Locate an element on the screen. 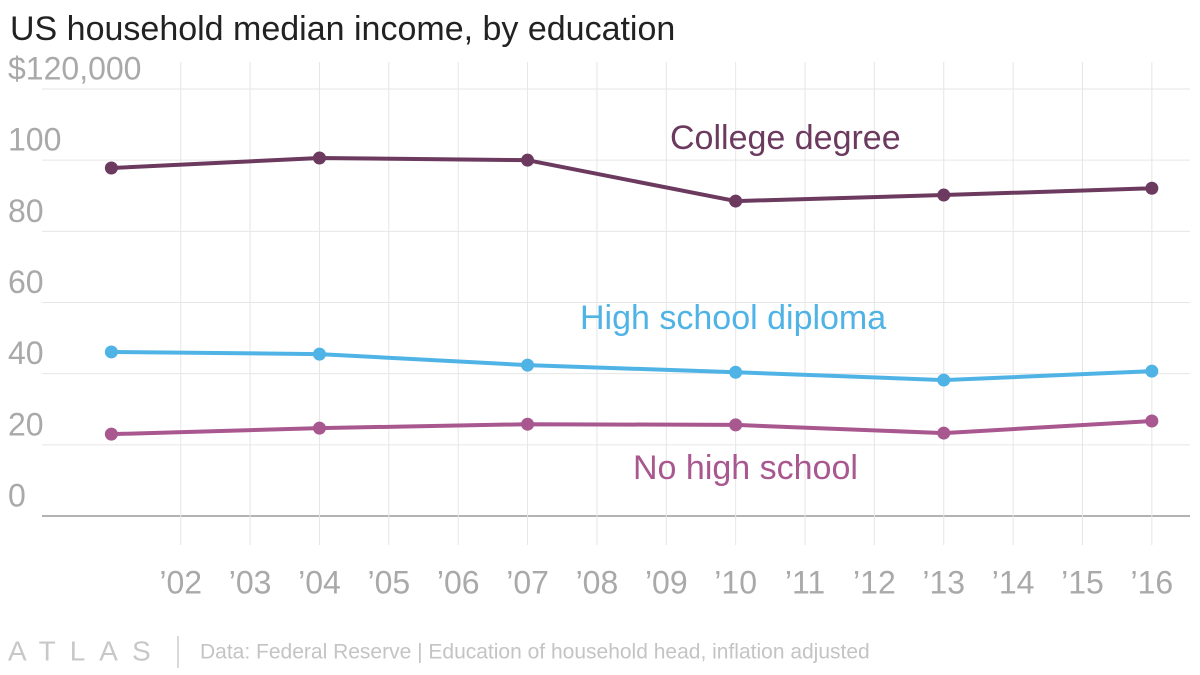 This screenshot has height=675, width=1200. y-tick-label: 100 is located at coordinates (34, 140).